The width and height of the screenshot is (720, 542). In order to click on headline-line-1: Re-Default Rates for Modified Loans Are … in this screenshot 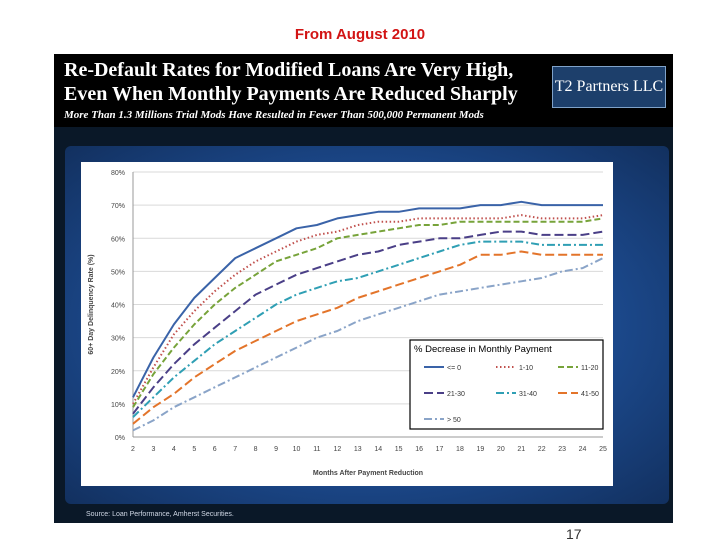, I will do `click(289, 70)`.